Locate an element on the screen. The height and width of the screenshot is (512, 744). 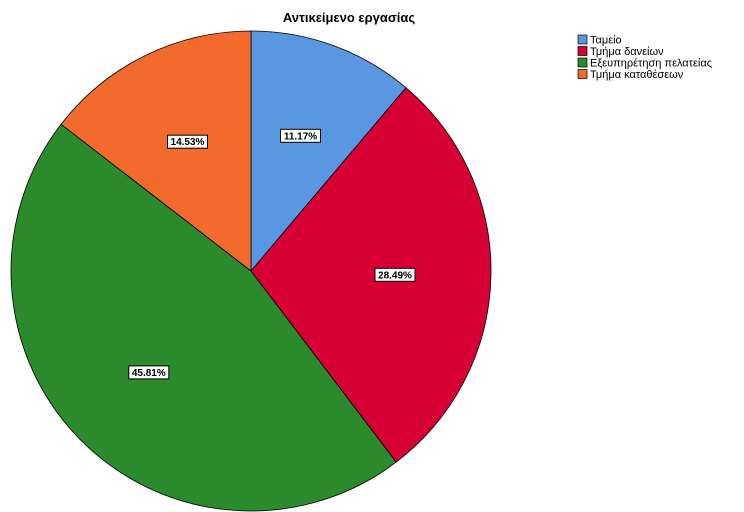
legend-item-3: Εξευπηρέτηση πελατείας is located at coordinates (644, 63).